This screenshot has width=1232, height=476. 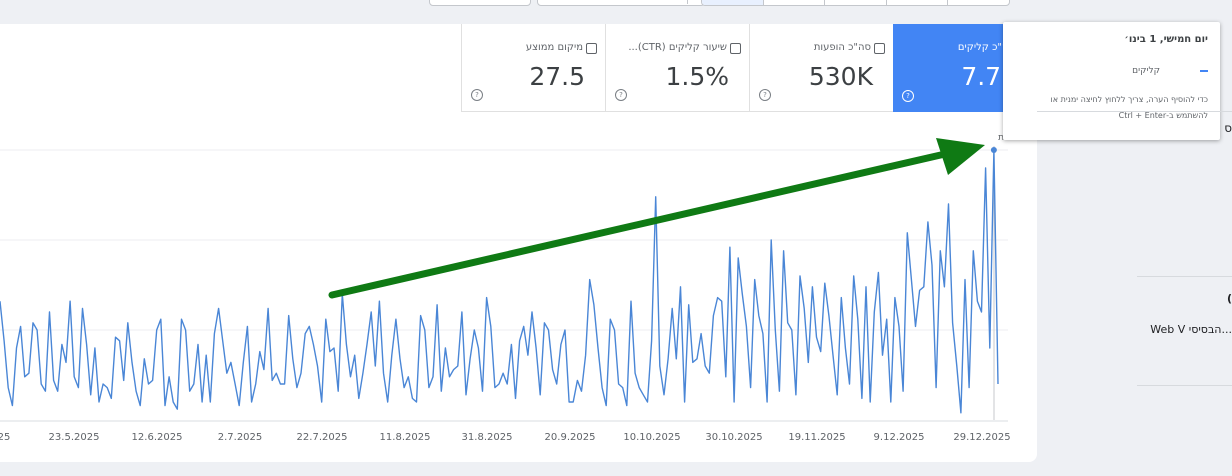 I want to click on x-tick-label: 11.8.2025, so click(x=405, y=437).